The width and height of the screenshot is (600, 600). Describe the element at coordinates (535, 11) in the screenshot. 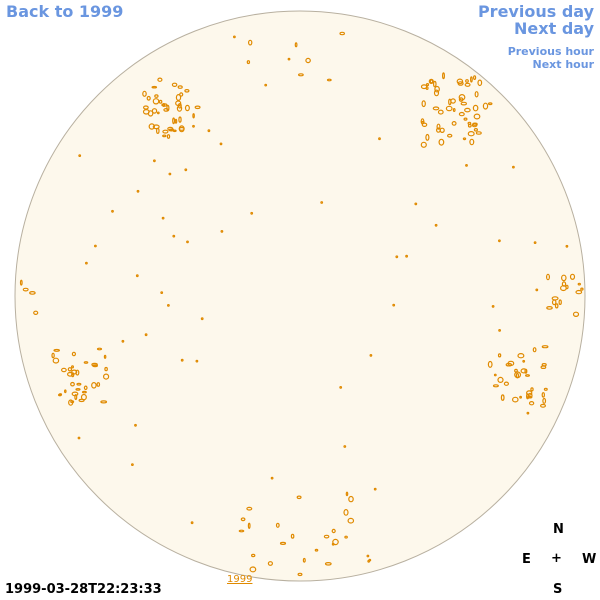

I see `previous-day-link: Previous day` at that location.